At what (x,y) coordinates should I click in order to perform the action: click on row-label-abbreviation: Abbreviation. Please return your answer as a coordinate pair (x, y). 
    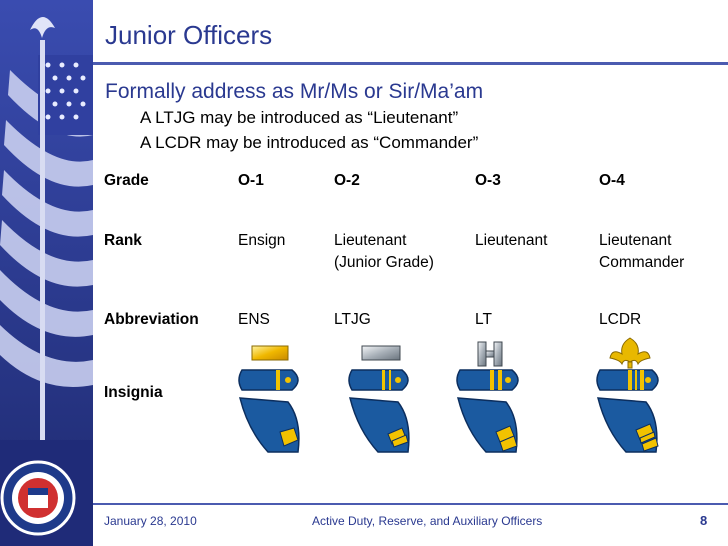
    Looking at the image, I should click on (151, 319).